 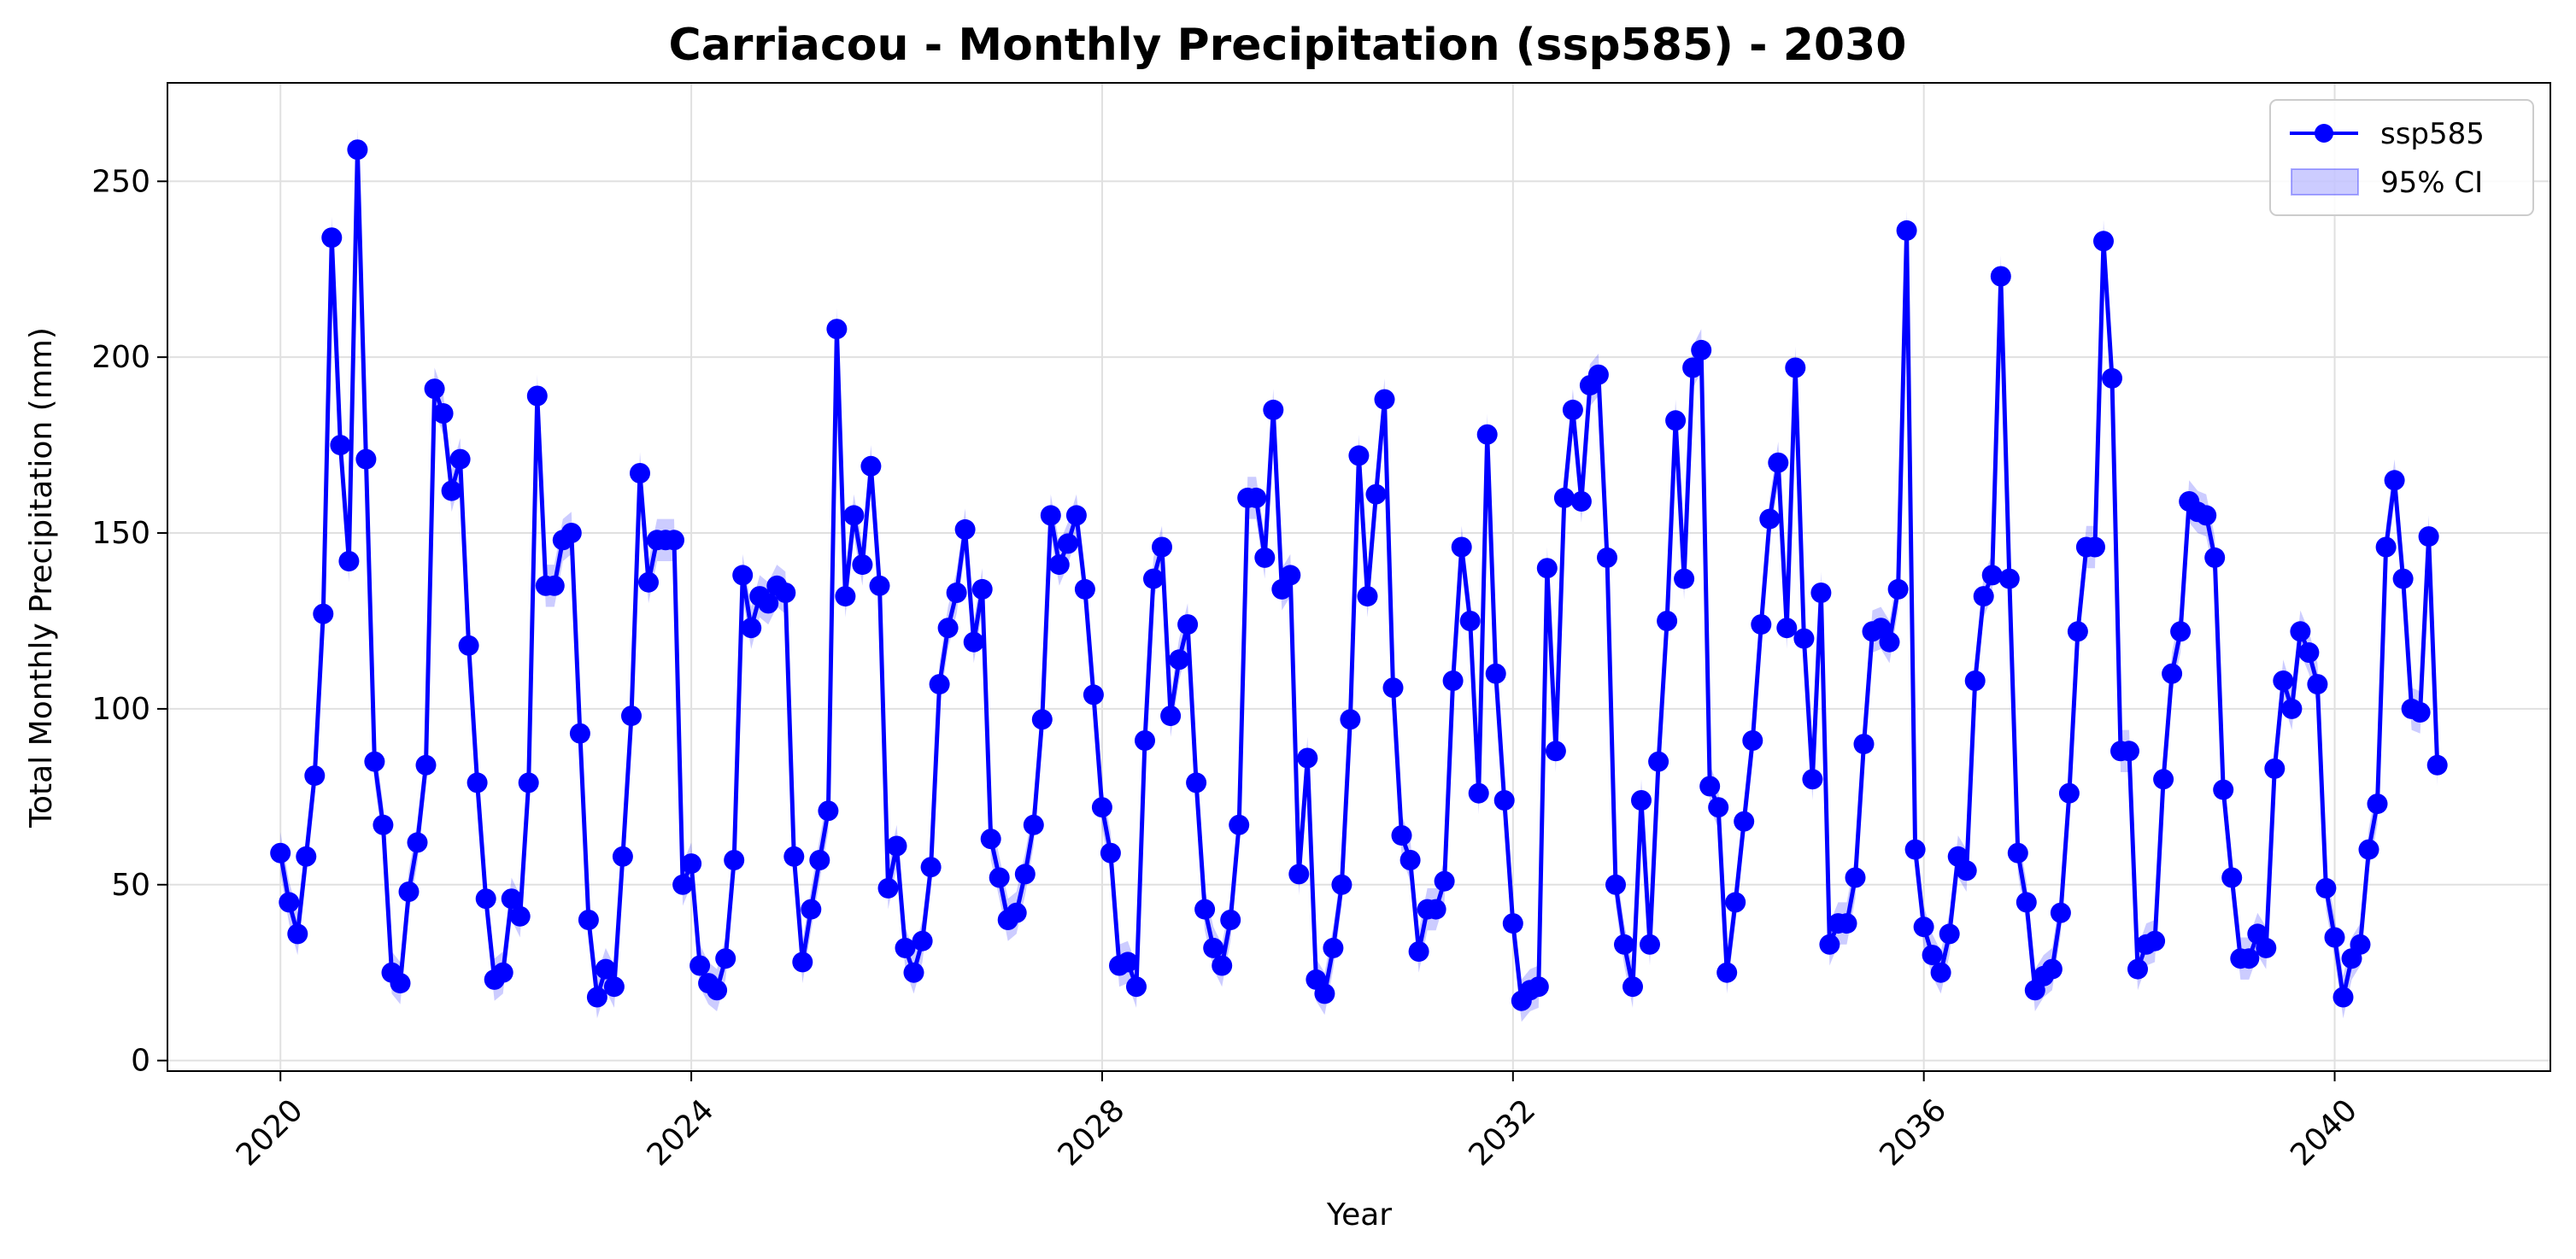 I want to click on legend-label-ci: 95% CI, so click(x=2431, y=183).